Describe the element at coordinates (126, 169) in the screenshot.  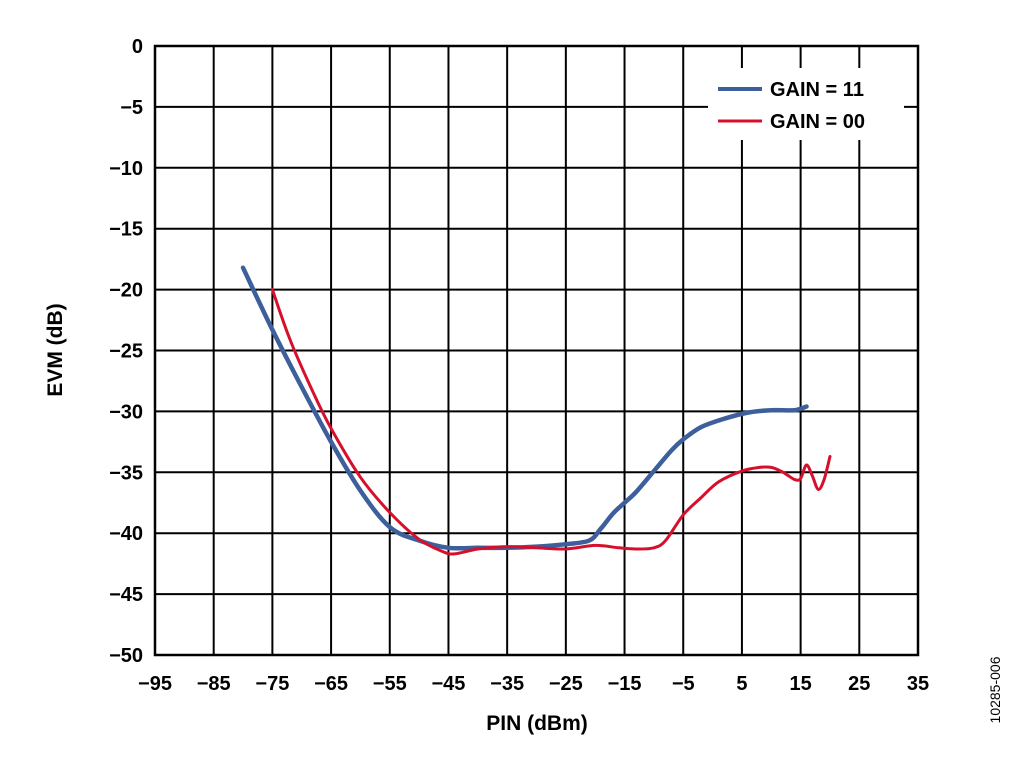
I see `y-tick-label: −10` at that location.